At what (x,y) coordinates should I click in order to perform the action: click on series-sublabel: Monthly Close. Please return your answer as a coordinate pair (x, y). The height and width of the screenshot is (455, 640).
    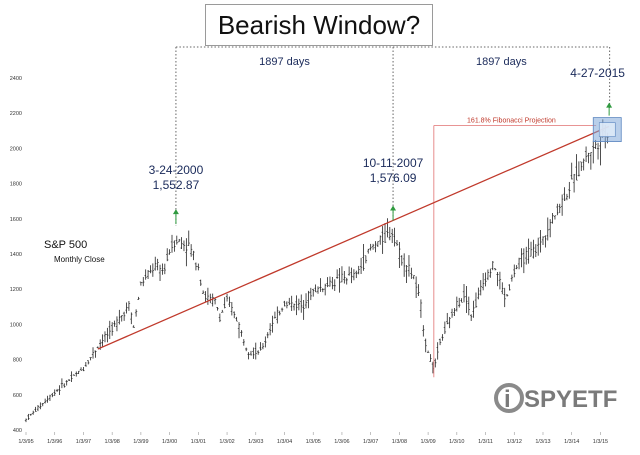
    Looking at the image, I should click on (79, 259).